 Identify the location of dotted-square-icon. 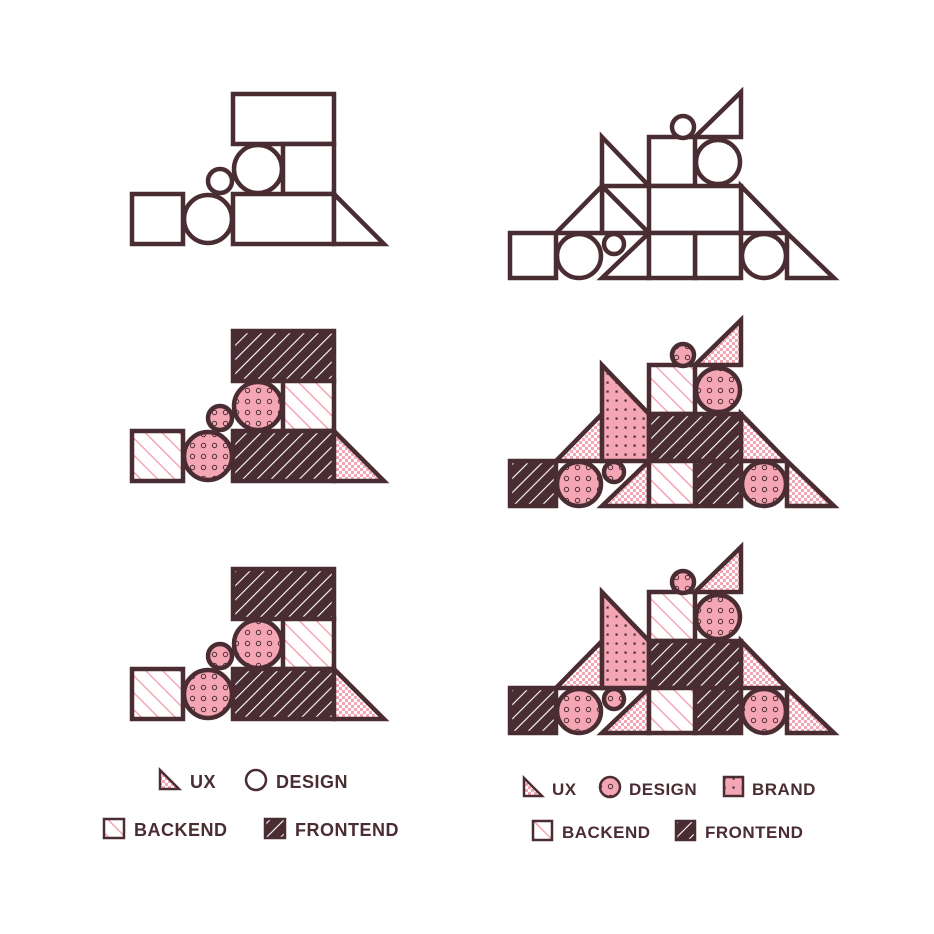
(733, 786).